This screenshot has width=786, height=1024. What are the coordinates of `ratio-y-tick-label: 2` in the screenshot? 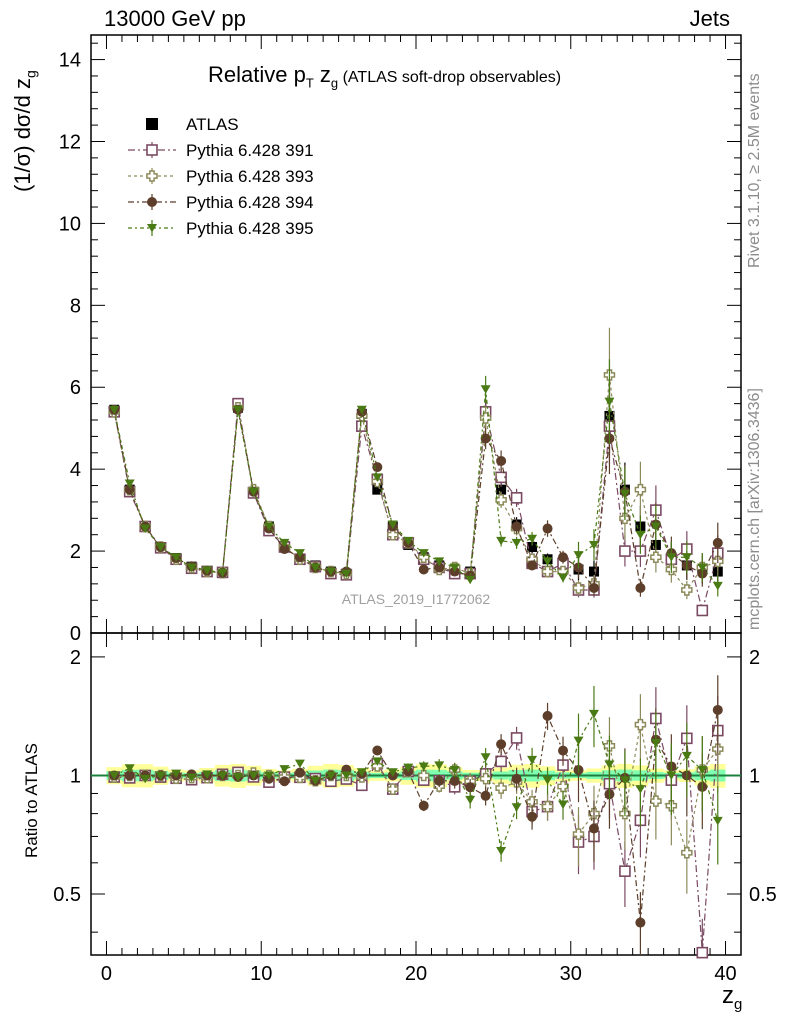 It's located at (75, 658).